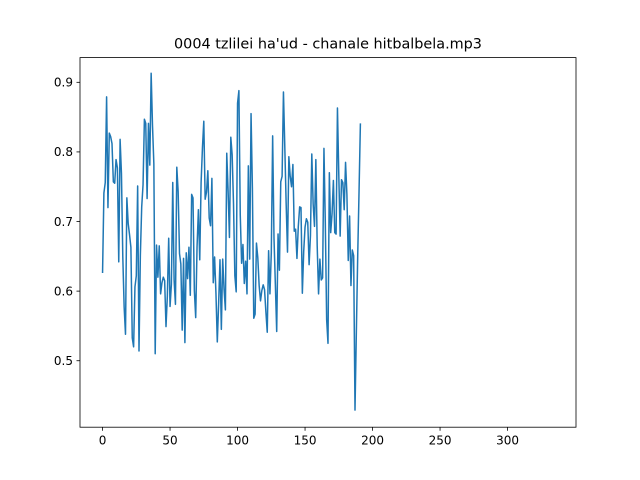 Image resolution: width=640 pixels, height=480 pixels. I want to click on y-tick-label: 0.8, so click(63, 152).